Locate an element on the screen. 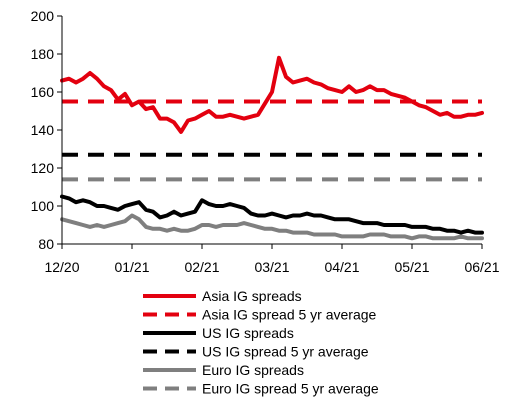  x-axis-ticks: 12/20 01/21 02/21 03/21 04/21 05/21 06/21 is located at coordinates (272, 259).